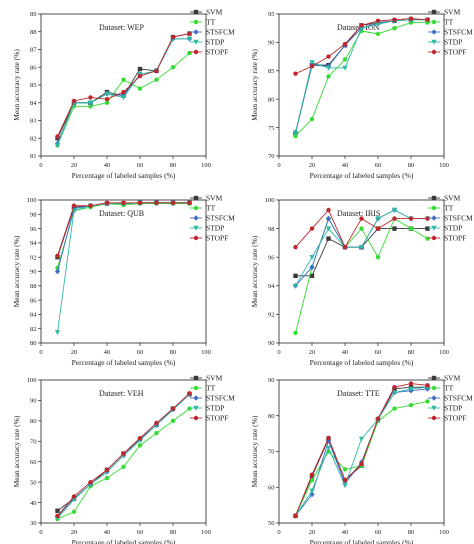 The image size is (474, 544). Describe the element at coordinates (33, 14) in the screenshot. I see `y-tick-label: 89` at that location.